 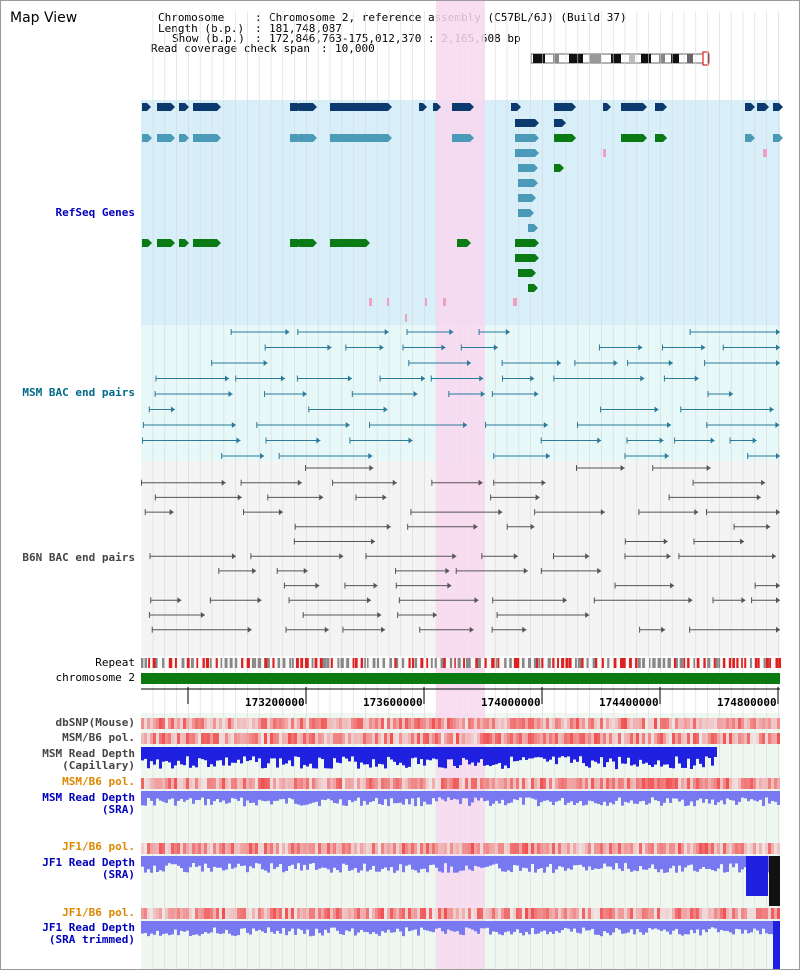 What do you see at coordinates (98, 737) in the screenshot?
I see `msm-b6-pol-label-1: MSM/B6 pol.` at bounding box center [98, 737].